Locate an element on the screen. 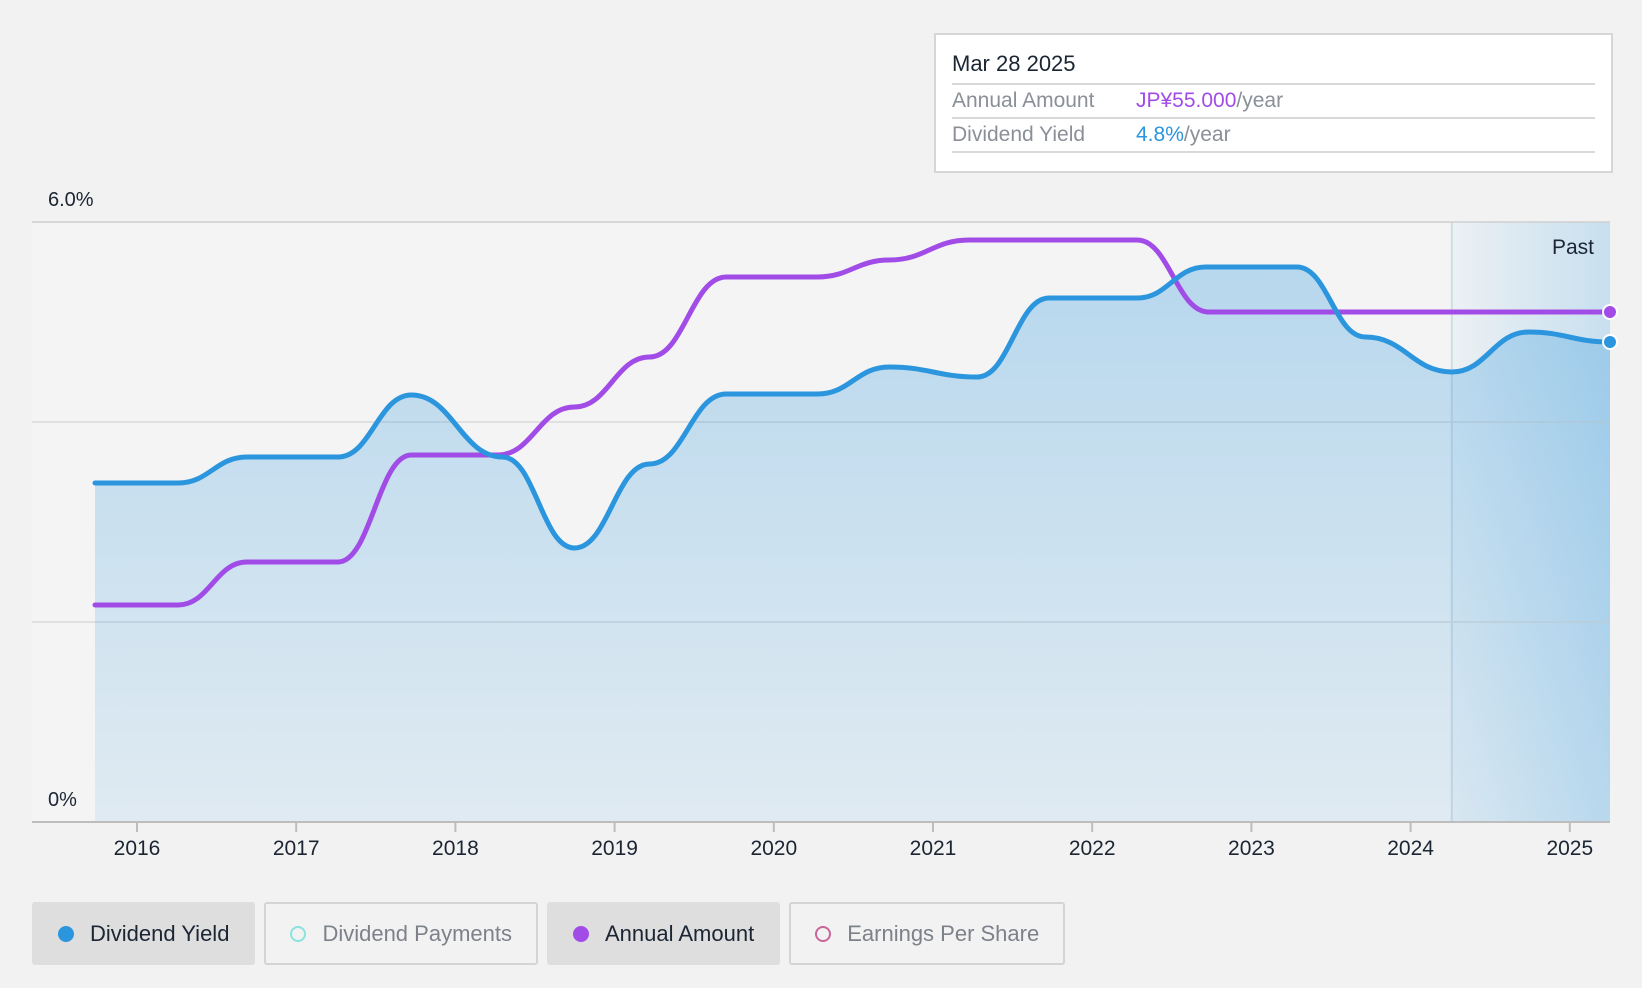  tooltip-annual-amount-value-group: JP¥55.000/year is located at coordinates (1209, 101).